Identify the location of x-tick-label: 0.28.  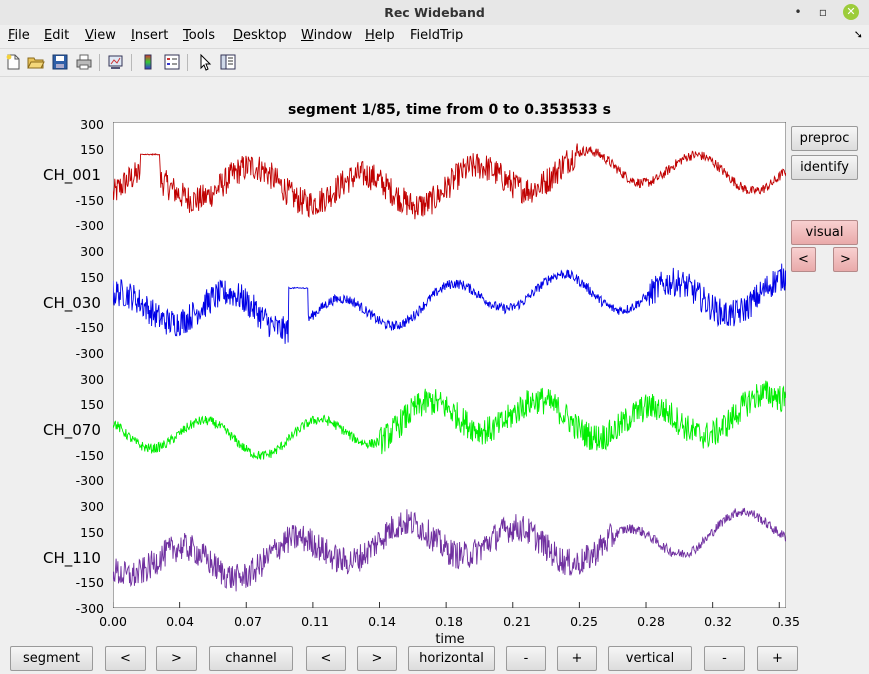
(651, 621).